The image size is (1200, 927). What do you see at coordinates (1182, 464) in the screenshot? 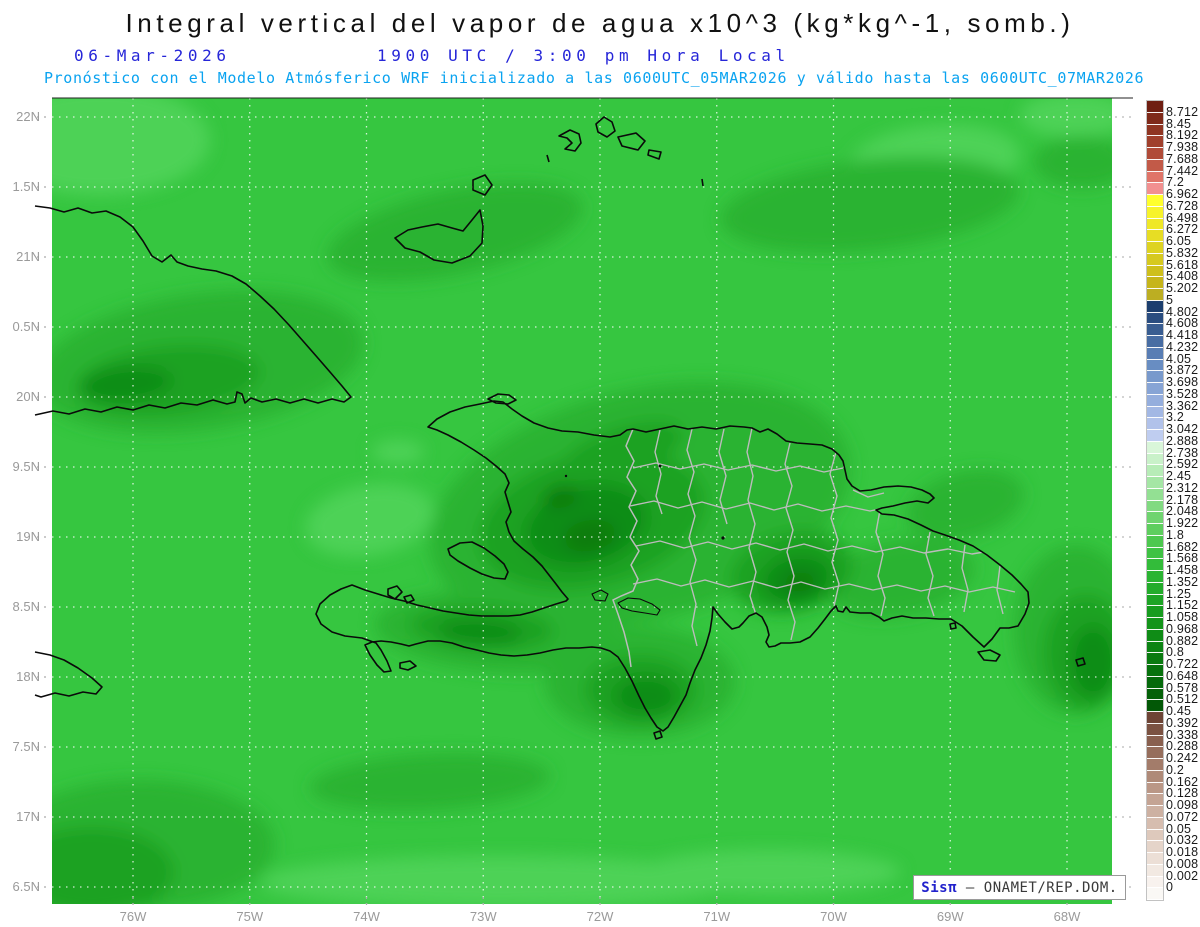
I see `colorbar-label-2.592: 2.592` at bounding box center [1182, 464].